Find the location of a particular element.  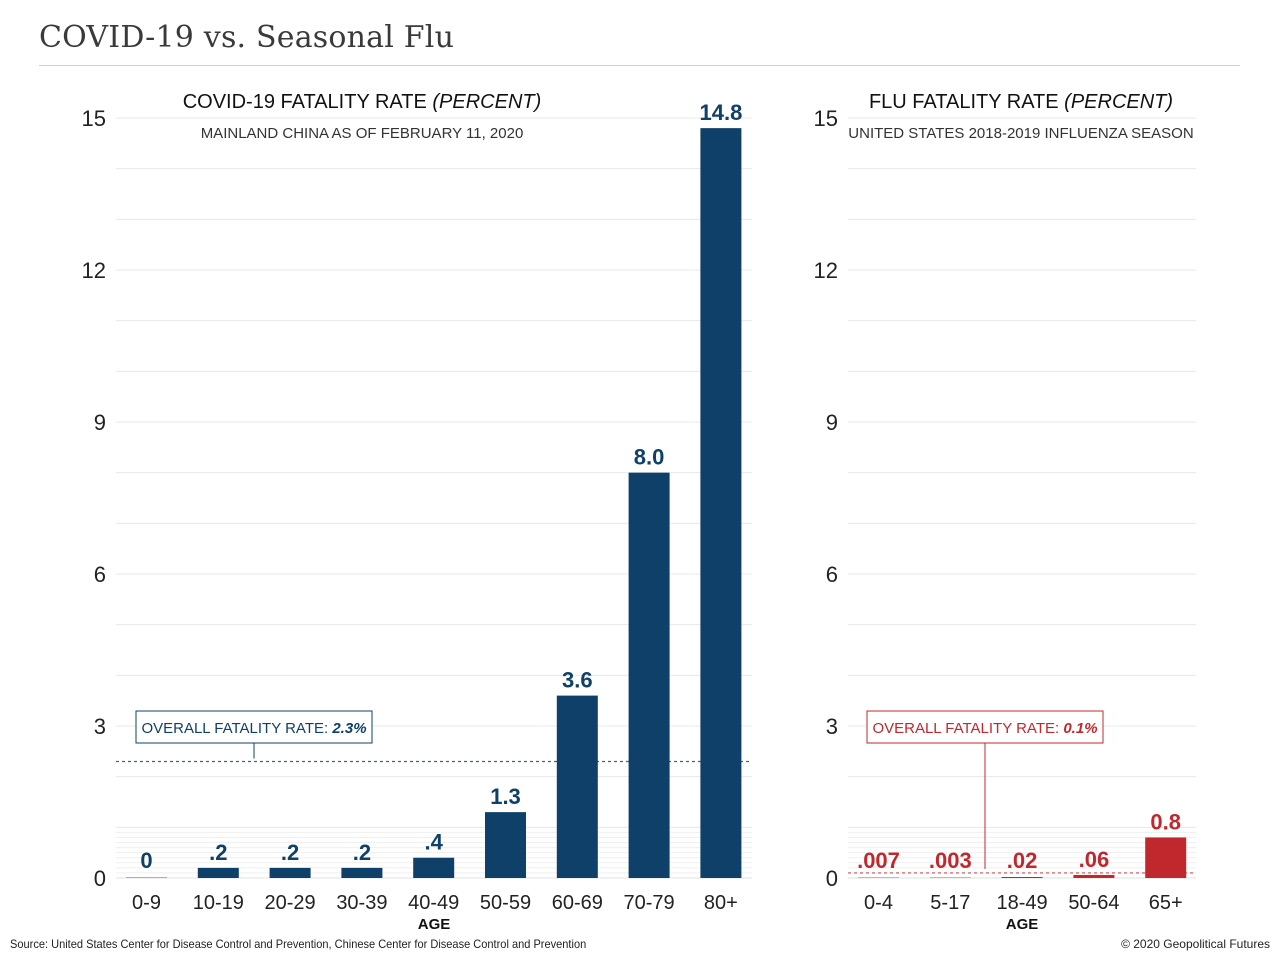

x-tick-label: 30-39 is located at coordinates (361, 903).